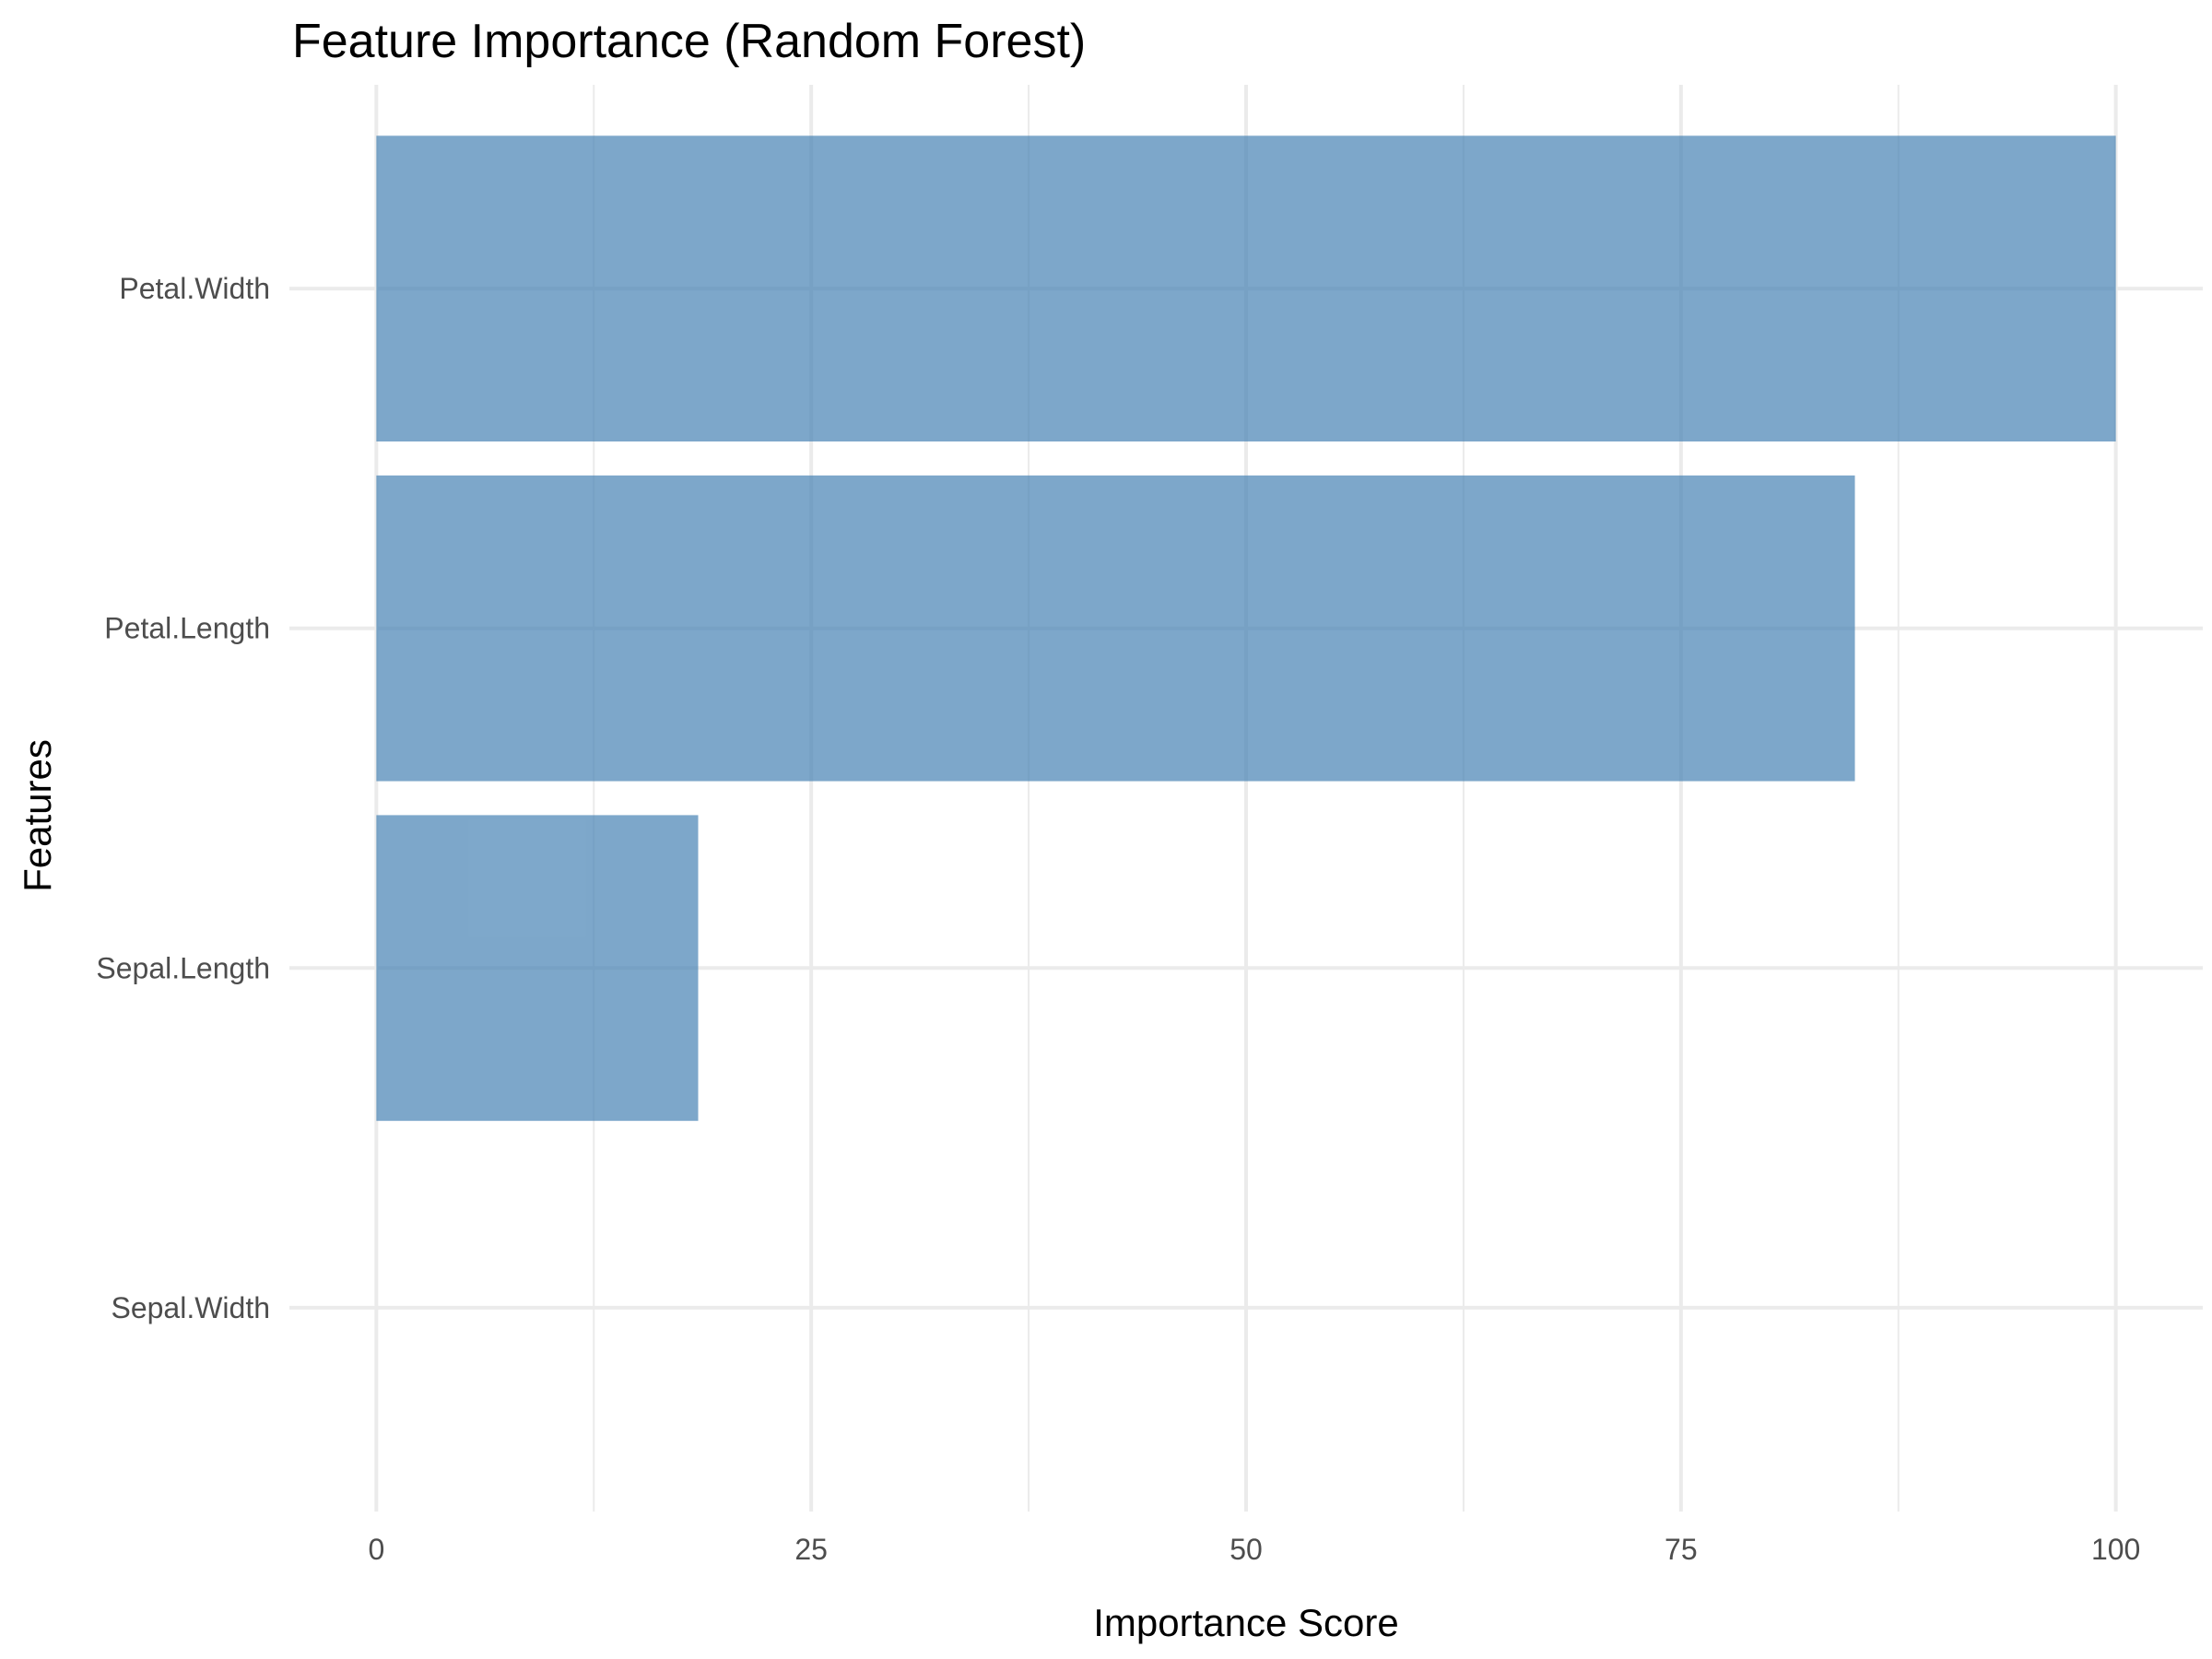  I want to click on x-axis-title: Importance Score, so click(1246, 1622).